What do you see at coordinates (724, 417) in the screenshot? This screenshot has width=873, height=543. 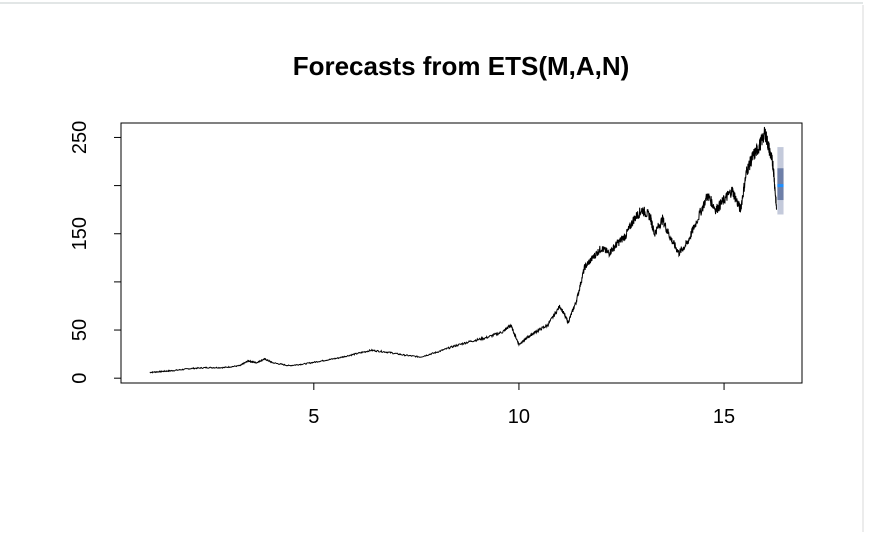 I see `x-tick-label: 15` at bounding box center [724, 417].